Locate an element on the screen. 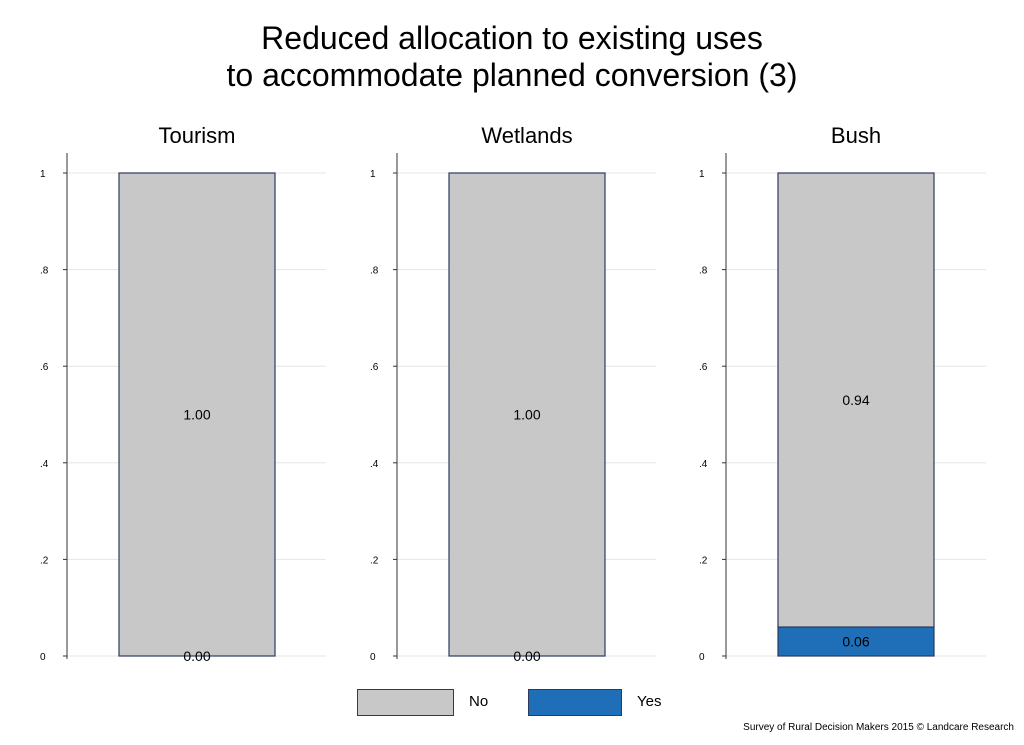 The width and height of the screenshot is (1024, 745). data-label-yes-0: 0.00 is located at coordinates (196, 656).